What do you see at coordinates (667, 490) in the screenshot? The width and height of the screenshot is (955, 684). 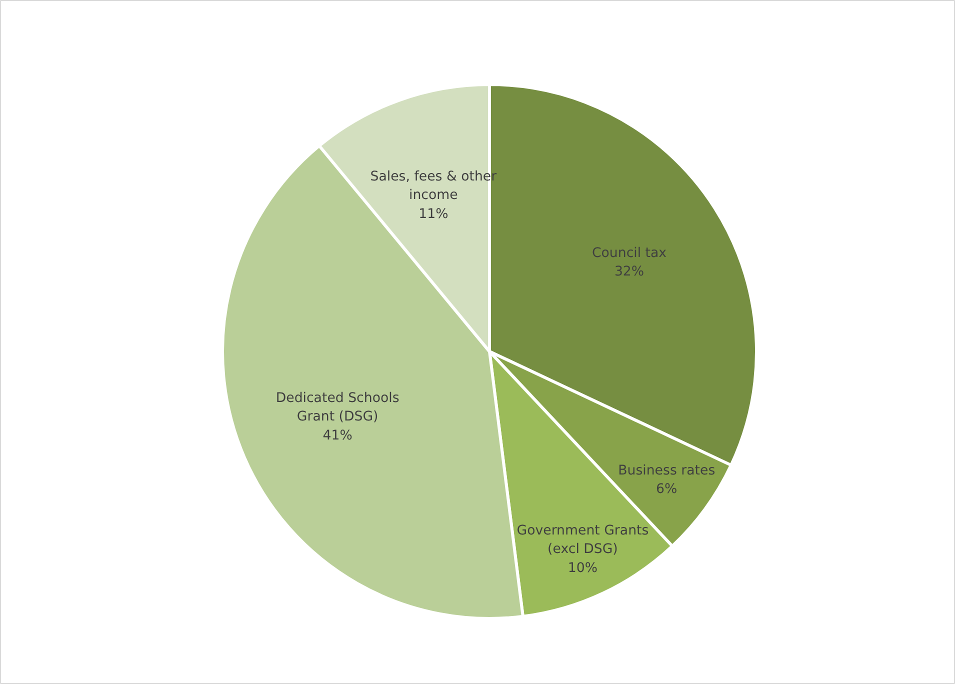 I see `data-label: 6%` at bounding box center [667, 490].